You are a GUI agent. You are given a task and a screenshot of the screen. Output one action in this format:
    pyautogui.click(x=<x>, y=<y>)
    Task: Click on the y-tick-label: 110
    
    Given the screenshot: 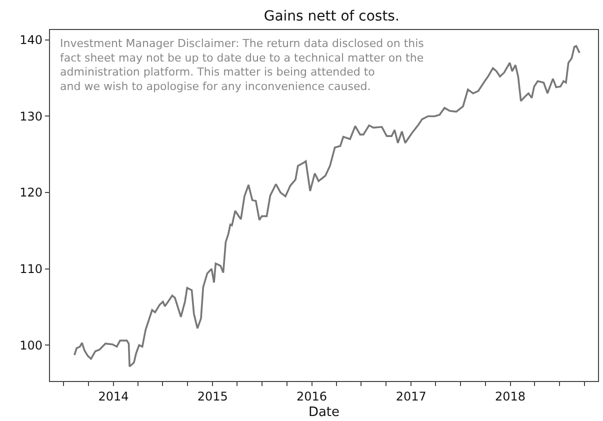 What is the action you would take?
    pyautogui.click(x=31, y=269)
    